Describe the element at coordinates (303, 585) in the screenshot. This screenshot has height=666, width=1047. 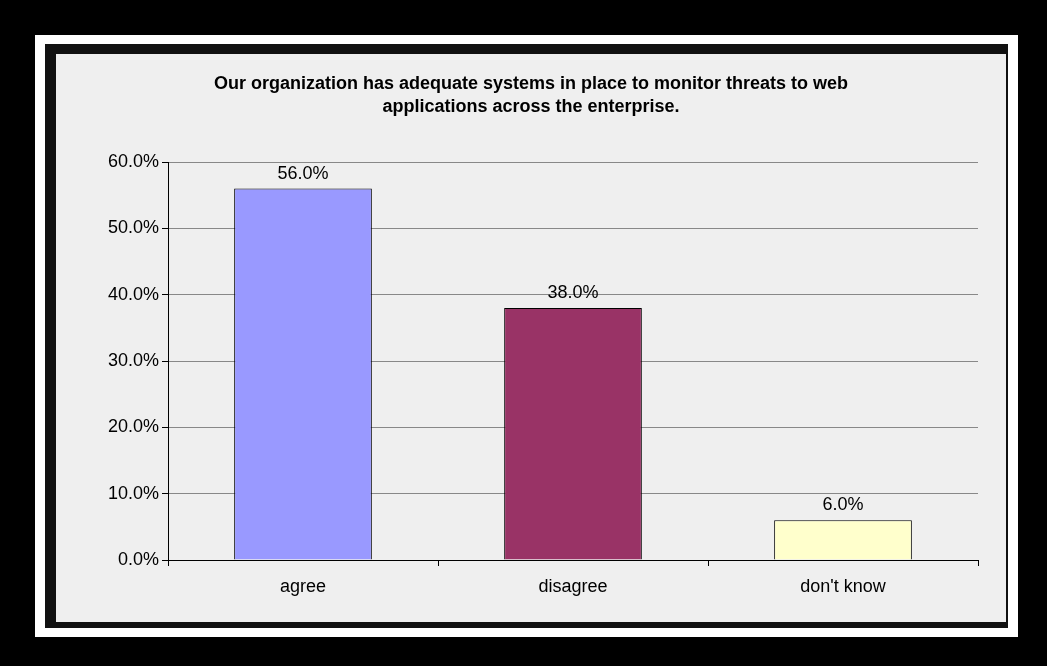
I see `x-tick-label: agree` at that location.